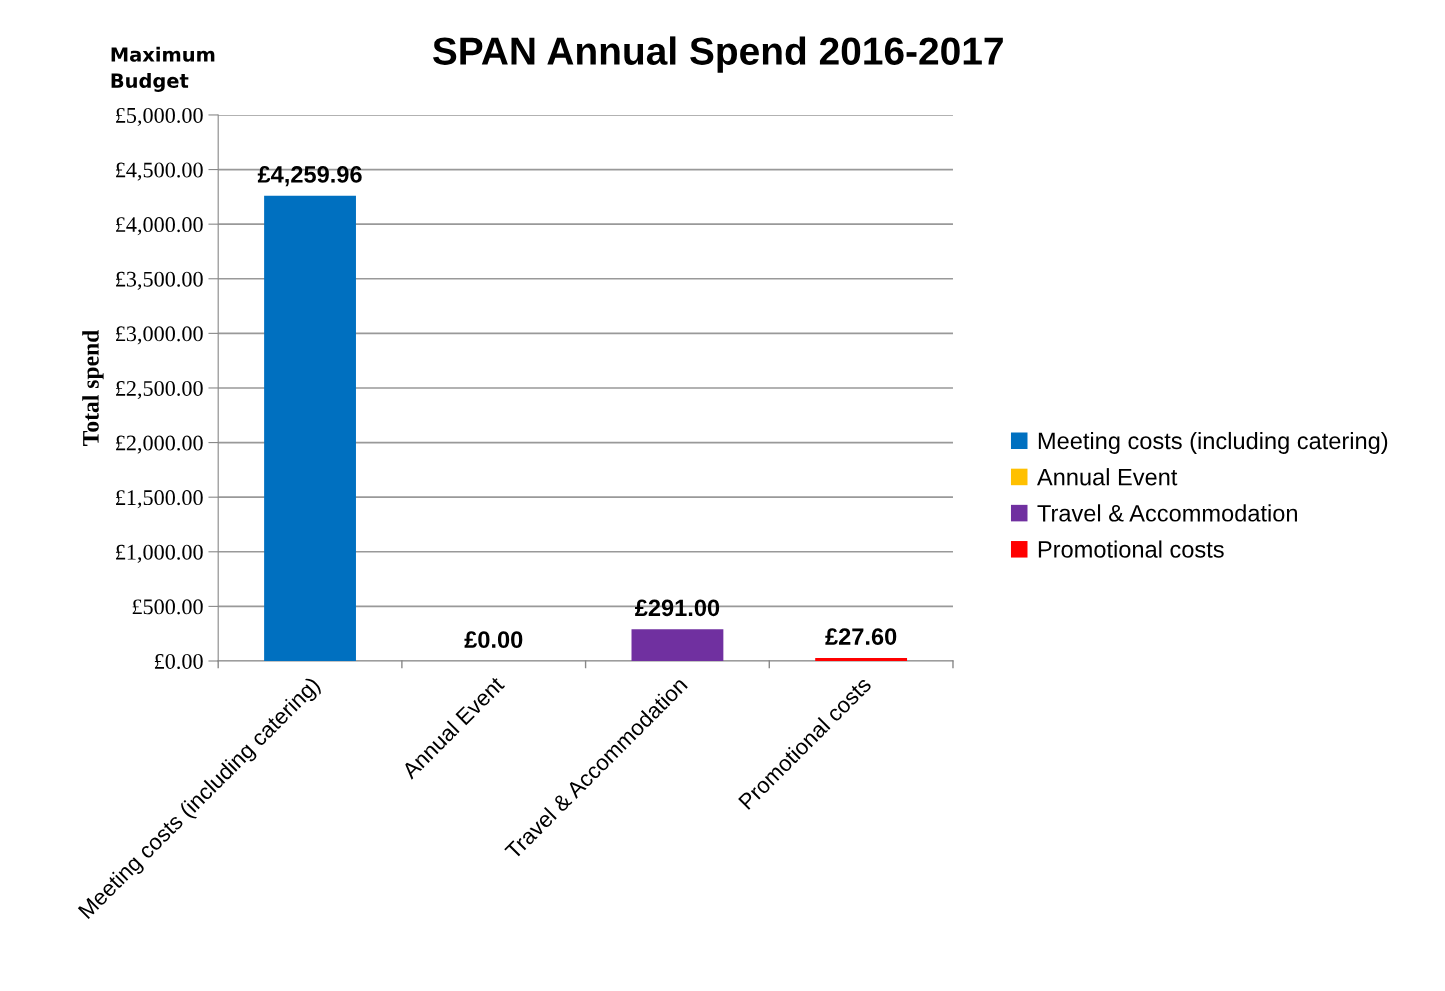 This screenshot has width=1445, height=991. What do you see at coordinates (1213, 442) in the screenshot?
I see `legend-label: Meeting costs (including catering)` at bounding box center [1213, 442].